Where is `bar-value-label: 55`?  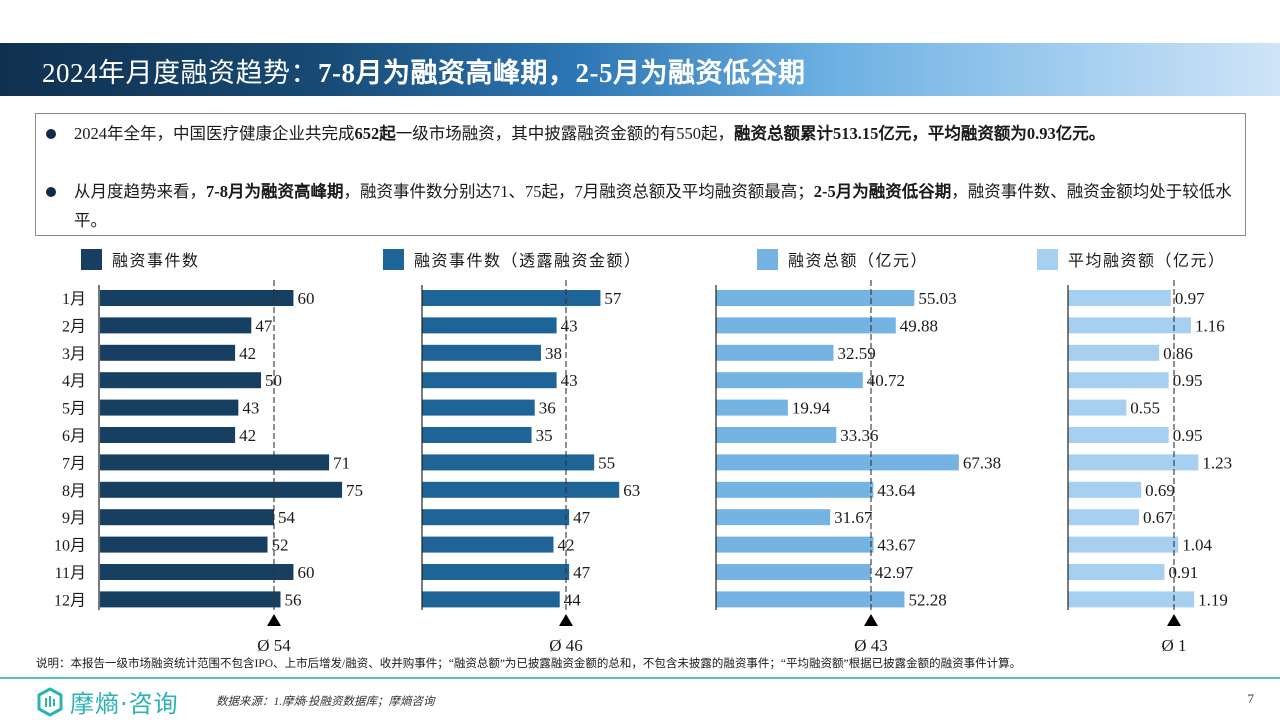 bar-value-label: 55 is located at coordinates (606, 462).